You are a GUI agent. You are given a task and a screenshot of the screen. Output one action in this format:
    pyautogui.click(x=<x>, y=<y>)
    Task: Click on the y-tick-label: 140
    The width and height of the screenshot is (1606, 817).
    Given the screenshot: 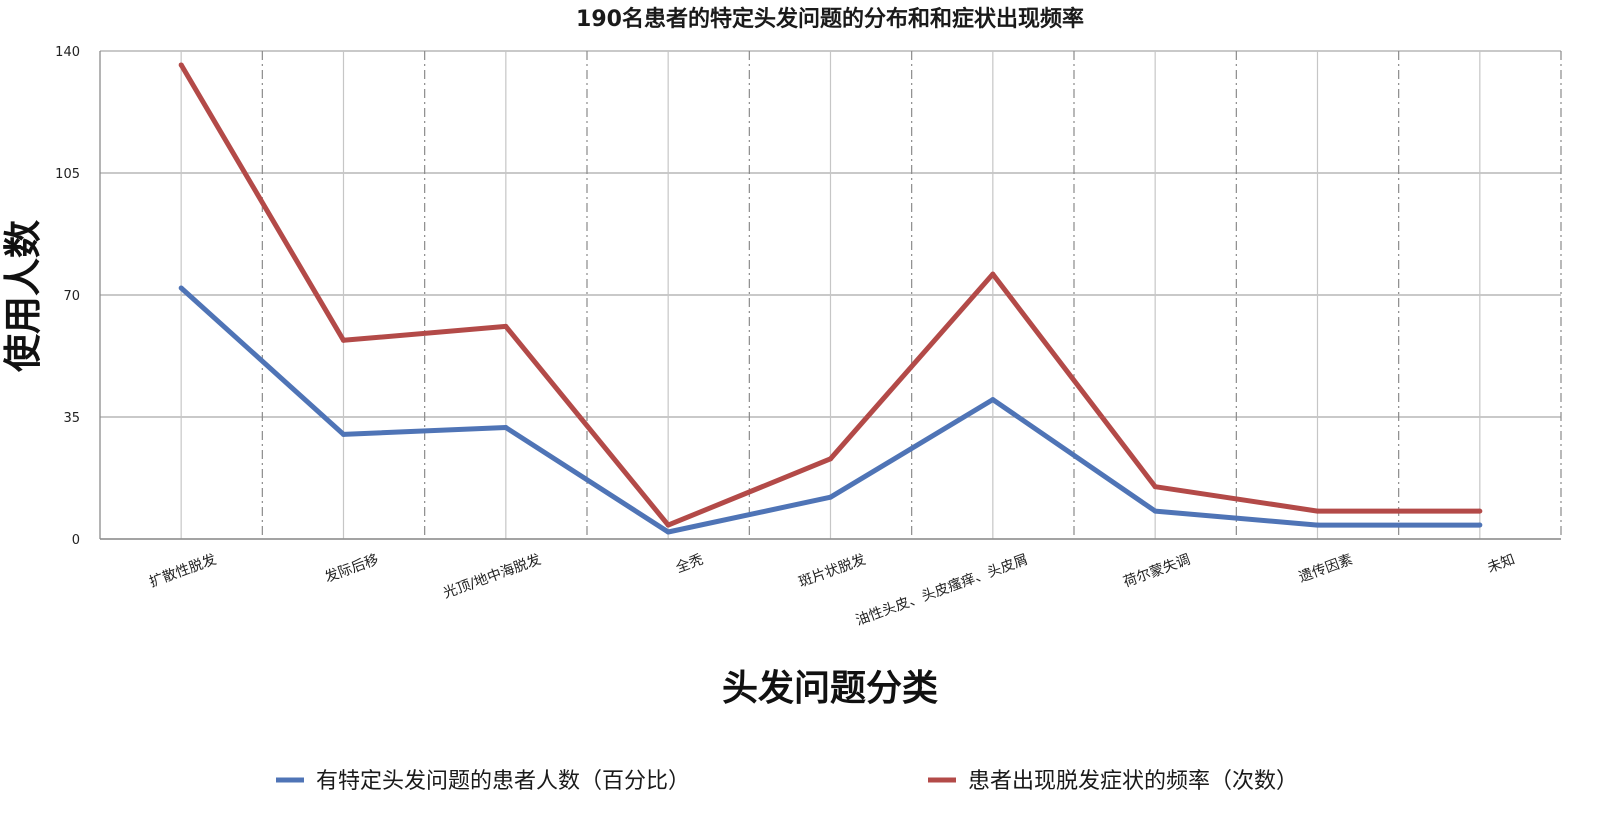 What is the action you would take?
    pyautogui.click(x=67, y=52)
    